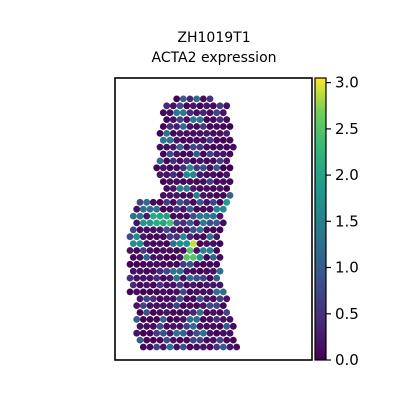 Image resolution: width=400 pixels, height=400 pixels. I want to click on plot-title-line-1: ZH1019T1, so click(213, 38).